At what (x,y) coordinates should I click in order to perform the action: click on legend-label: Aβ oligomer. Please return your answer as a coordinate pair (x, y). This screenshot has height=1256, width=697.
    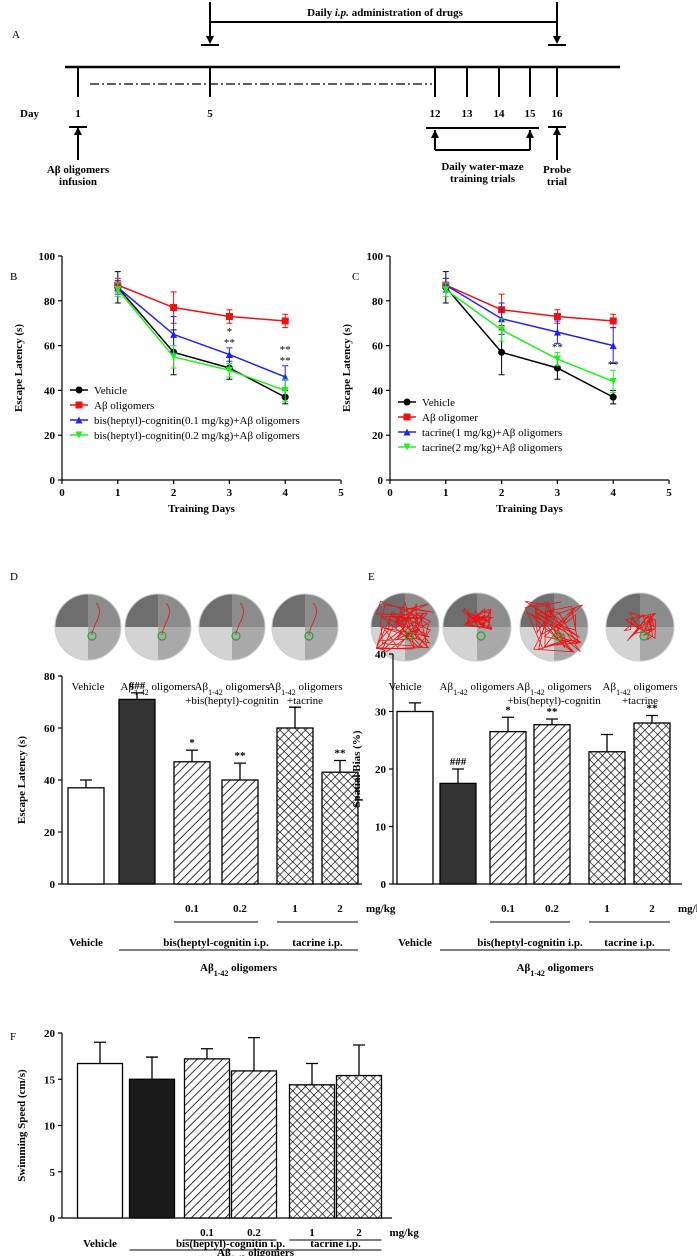
    Looking at the image, I should click on (450, 418).